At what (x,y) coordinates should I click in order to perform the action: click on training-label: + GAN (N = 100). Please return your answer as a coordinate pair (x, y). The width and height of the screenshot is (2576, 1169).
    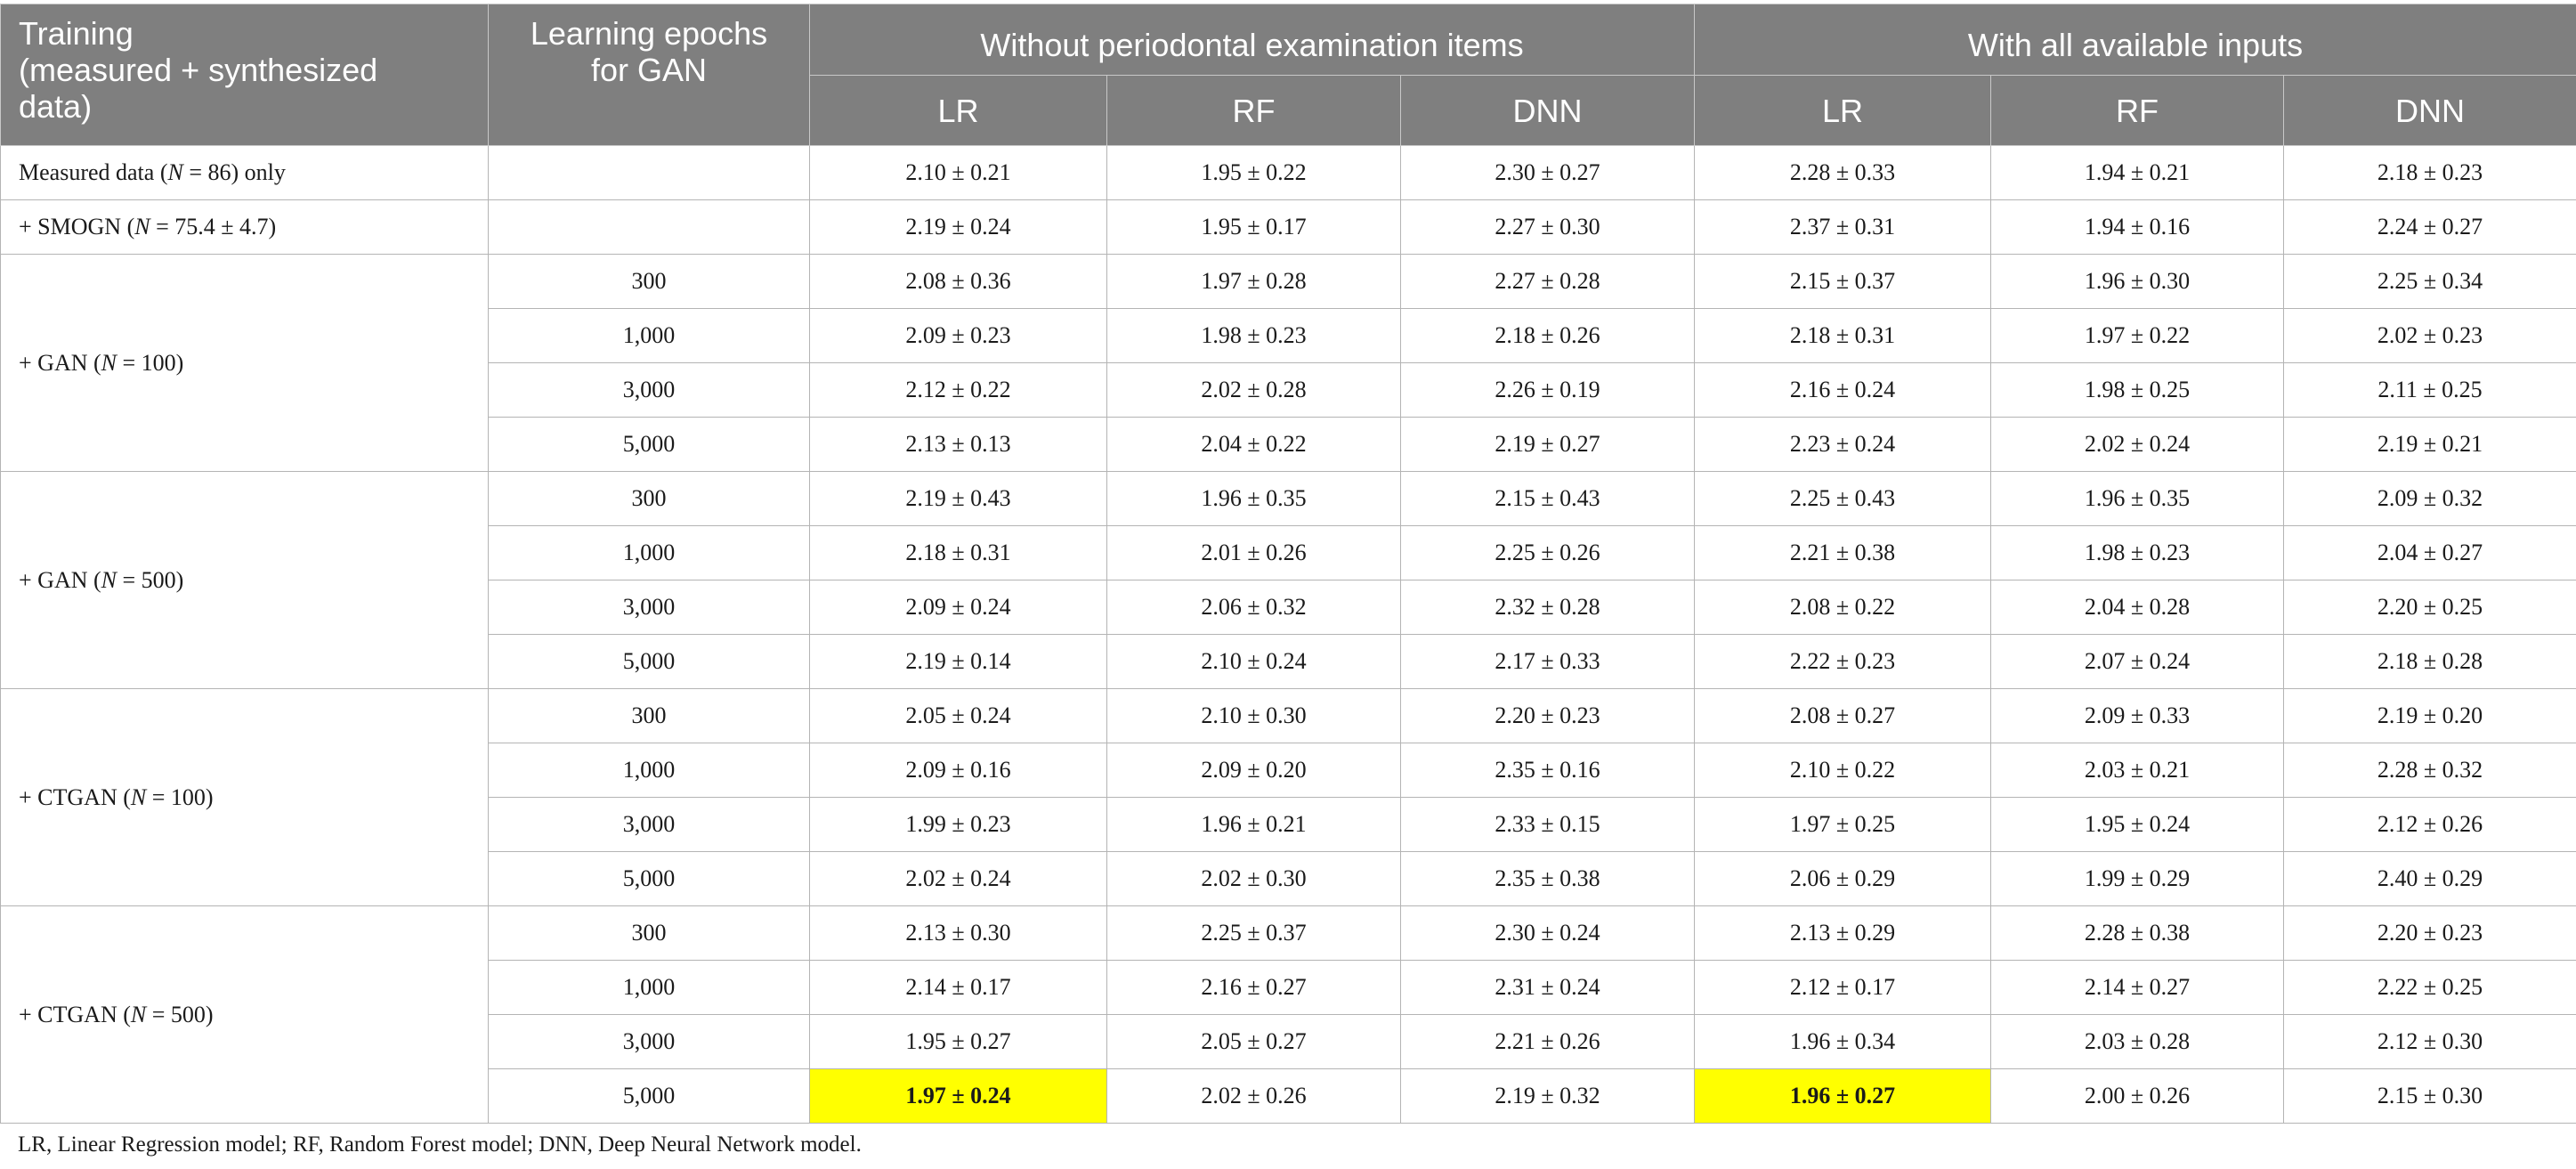
    Looking at the image, I should click on (245, 363).